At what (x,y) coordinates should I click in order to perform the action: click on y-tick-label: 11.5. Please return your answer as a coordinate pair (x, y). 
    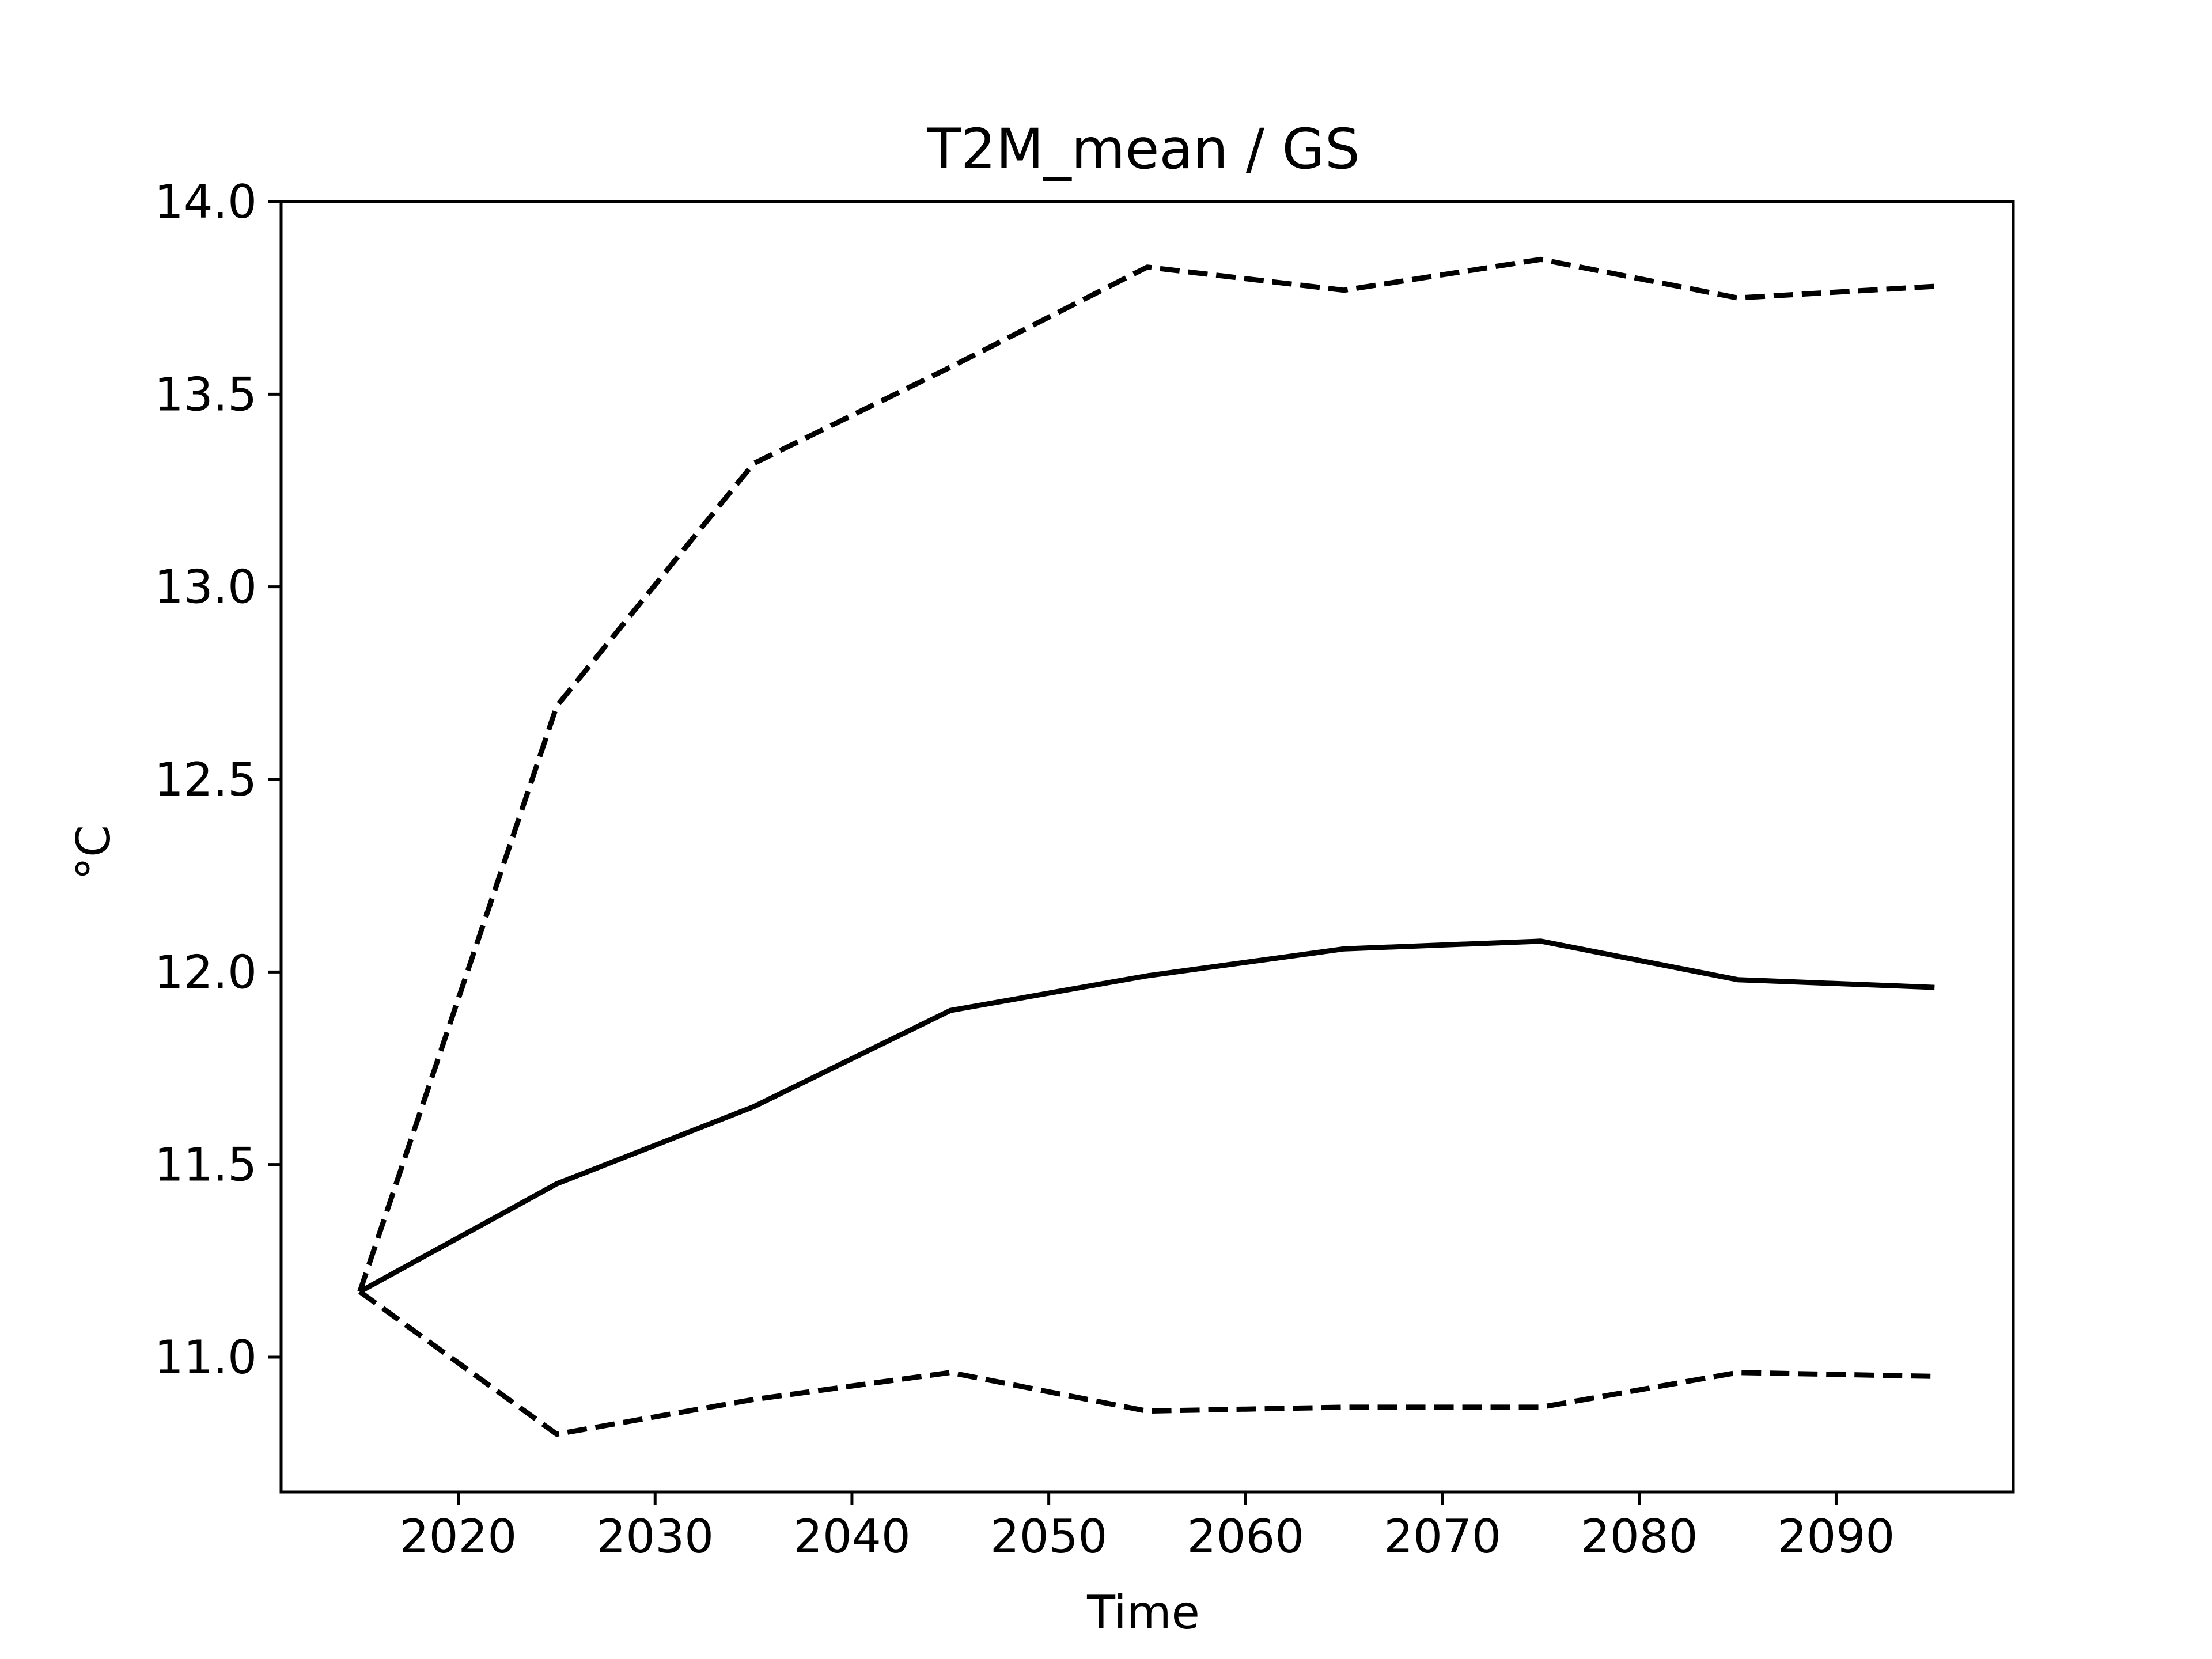
    Looking at the image, I should click on (205, 1165).